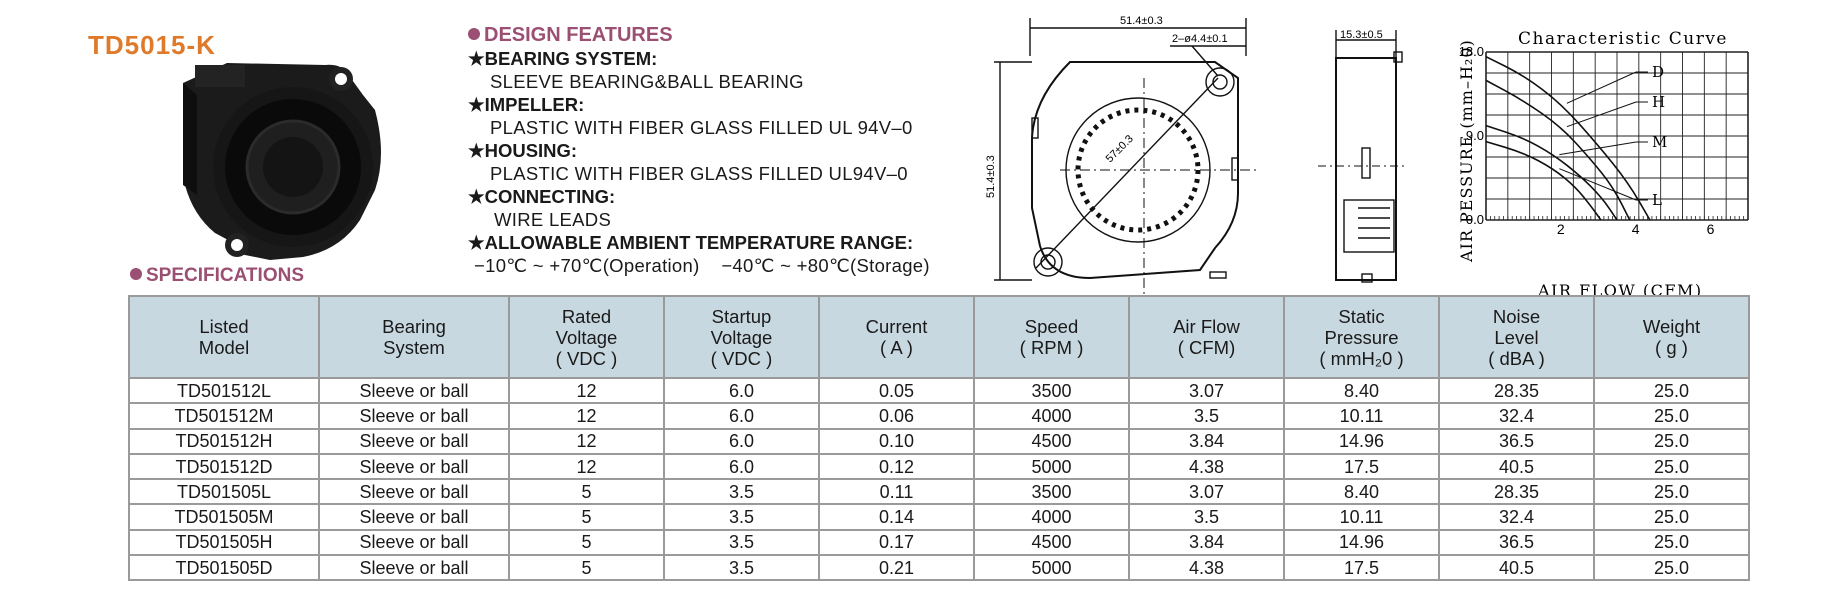 Image resolution: width=1840 pixels, height=595 pixels. I want to click on column-header-line: System, so click(414, 347).